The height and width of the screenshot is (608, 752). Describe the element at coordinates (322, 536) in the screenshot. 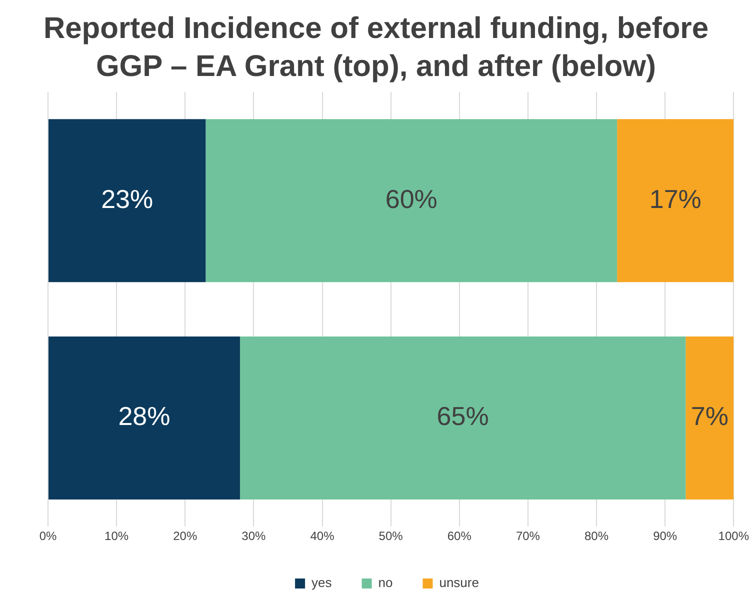

I see `x-tick-label: 40%` at that location.